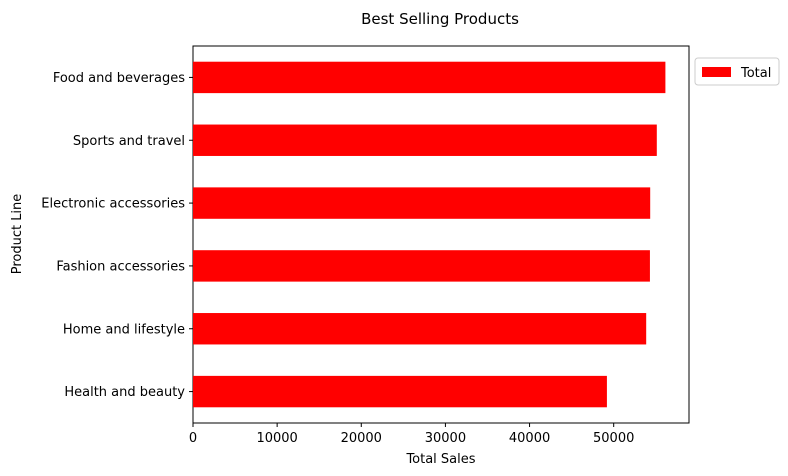 The image size is (788, 476). What do you see at coordinates (17, 234) in the screenshot?
I see `y-axis-label: Product Line` at bounding box center [17, 234].